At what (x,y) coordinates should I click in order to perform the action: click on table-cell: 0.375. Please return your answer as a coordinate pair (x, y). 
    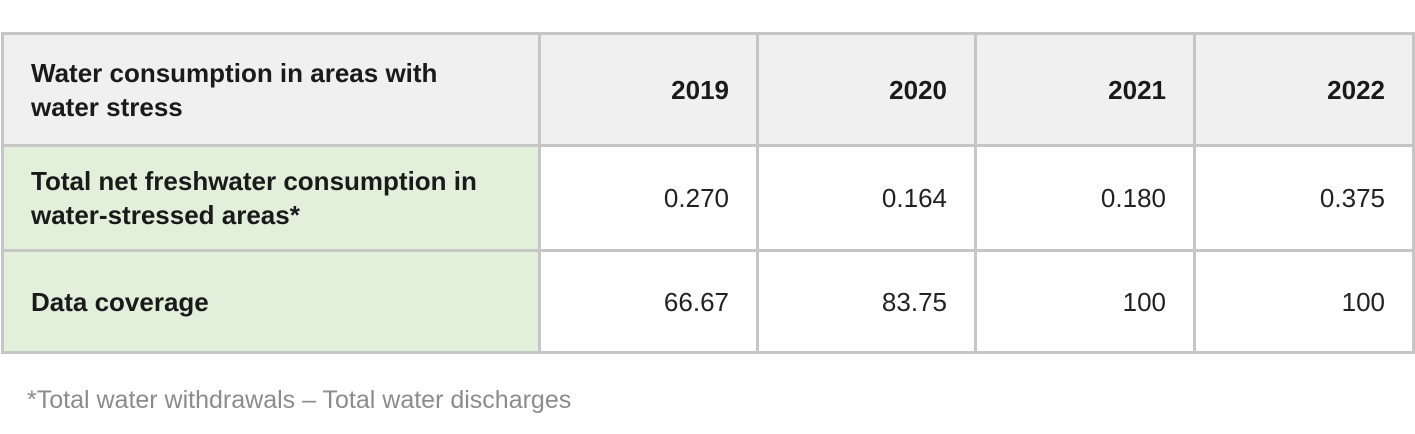
    Looking at the image, I should click on (1304, 198).